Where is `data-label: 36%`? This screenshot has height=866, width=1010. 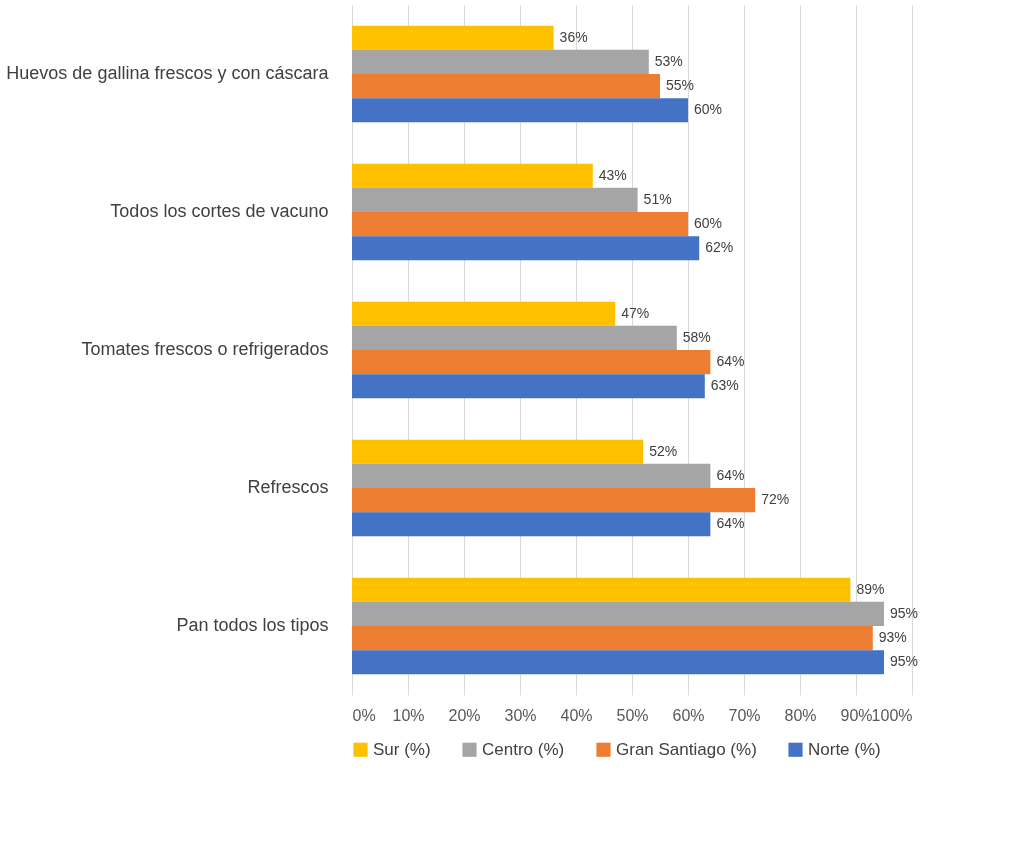 data-label: 36% is located at coordinates (573, 36).